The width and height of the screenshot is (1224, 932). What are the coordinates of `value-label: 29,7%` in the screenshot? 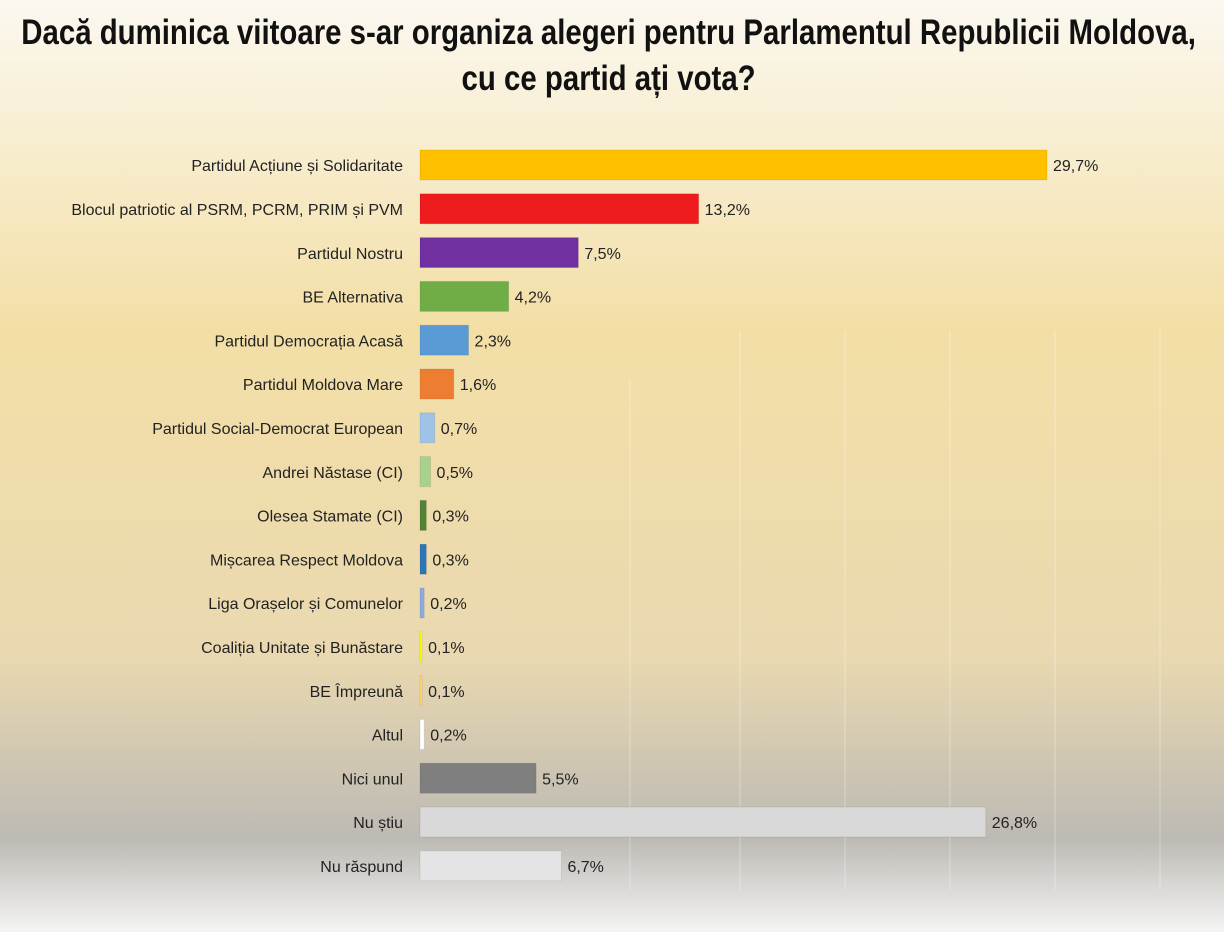 It's located at (1075, 166).